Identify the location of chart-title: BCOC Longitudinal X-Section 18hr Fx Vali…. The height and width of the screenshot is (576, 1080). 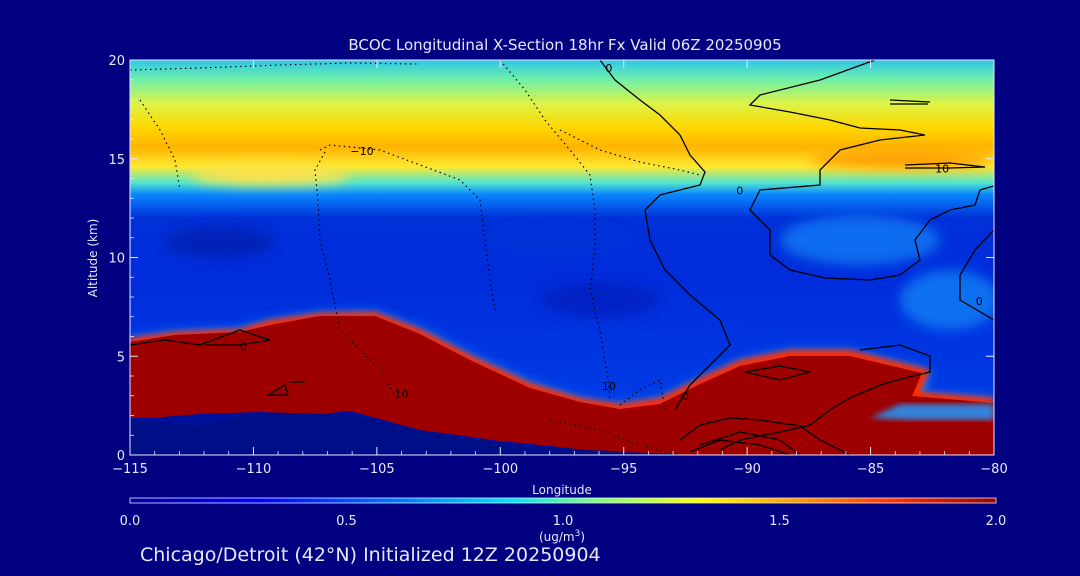
(564, 45).